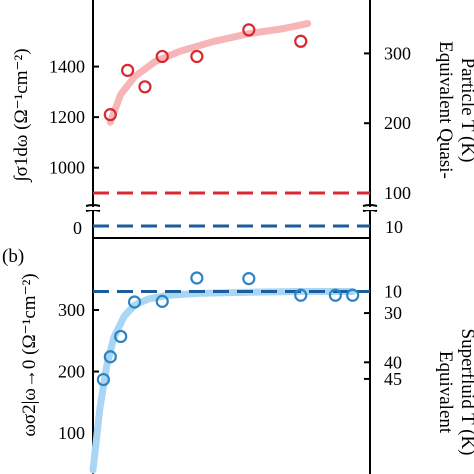 Image resolution: width=474 pixels, height=474 pixels. Describe the element at coordinates (397, 193) in the screenshot. I see `panel-a-y2tick-label: 100` at that location.